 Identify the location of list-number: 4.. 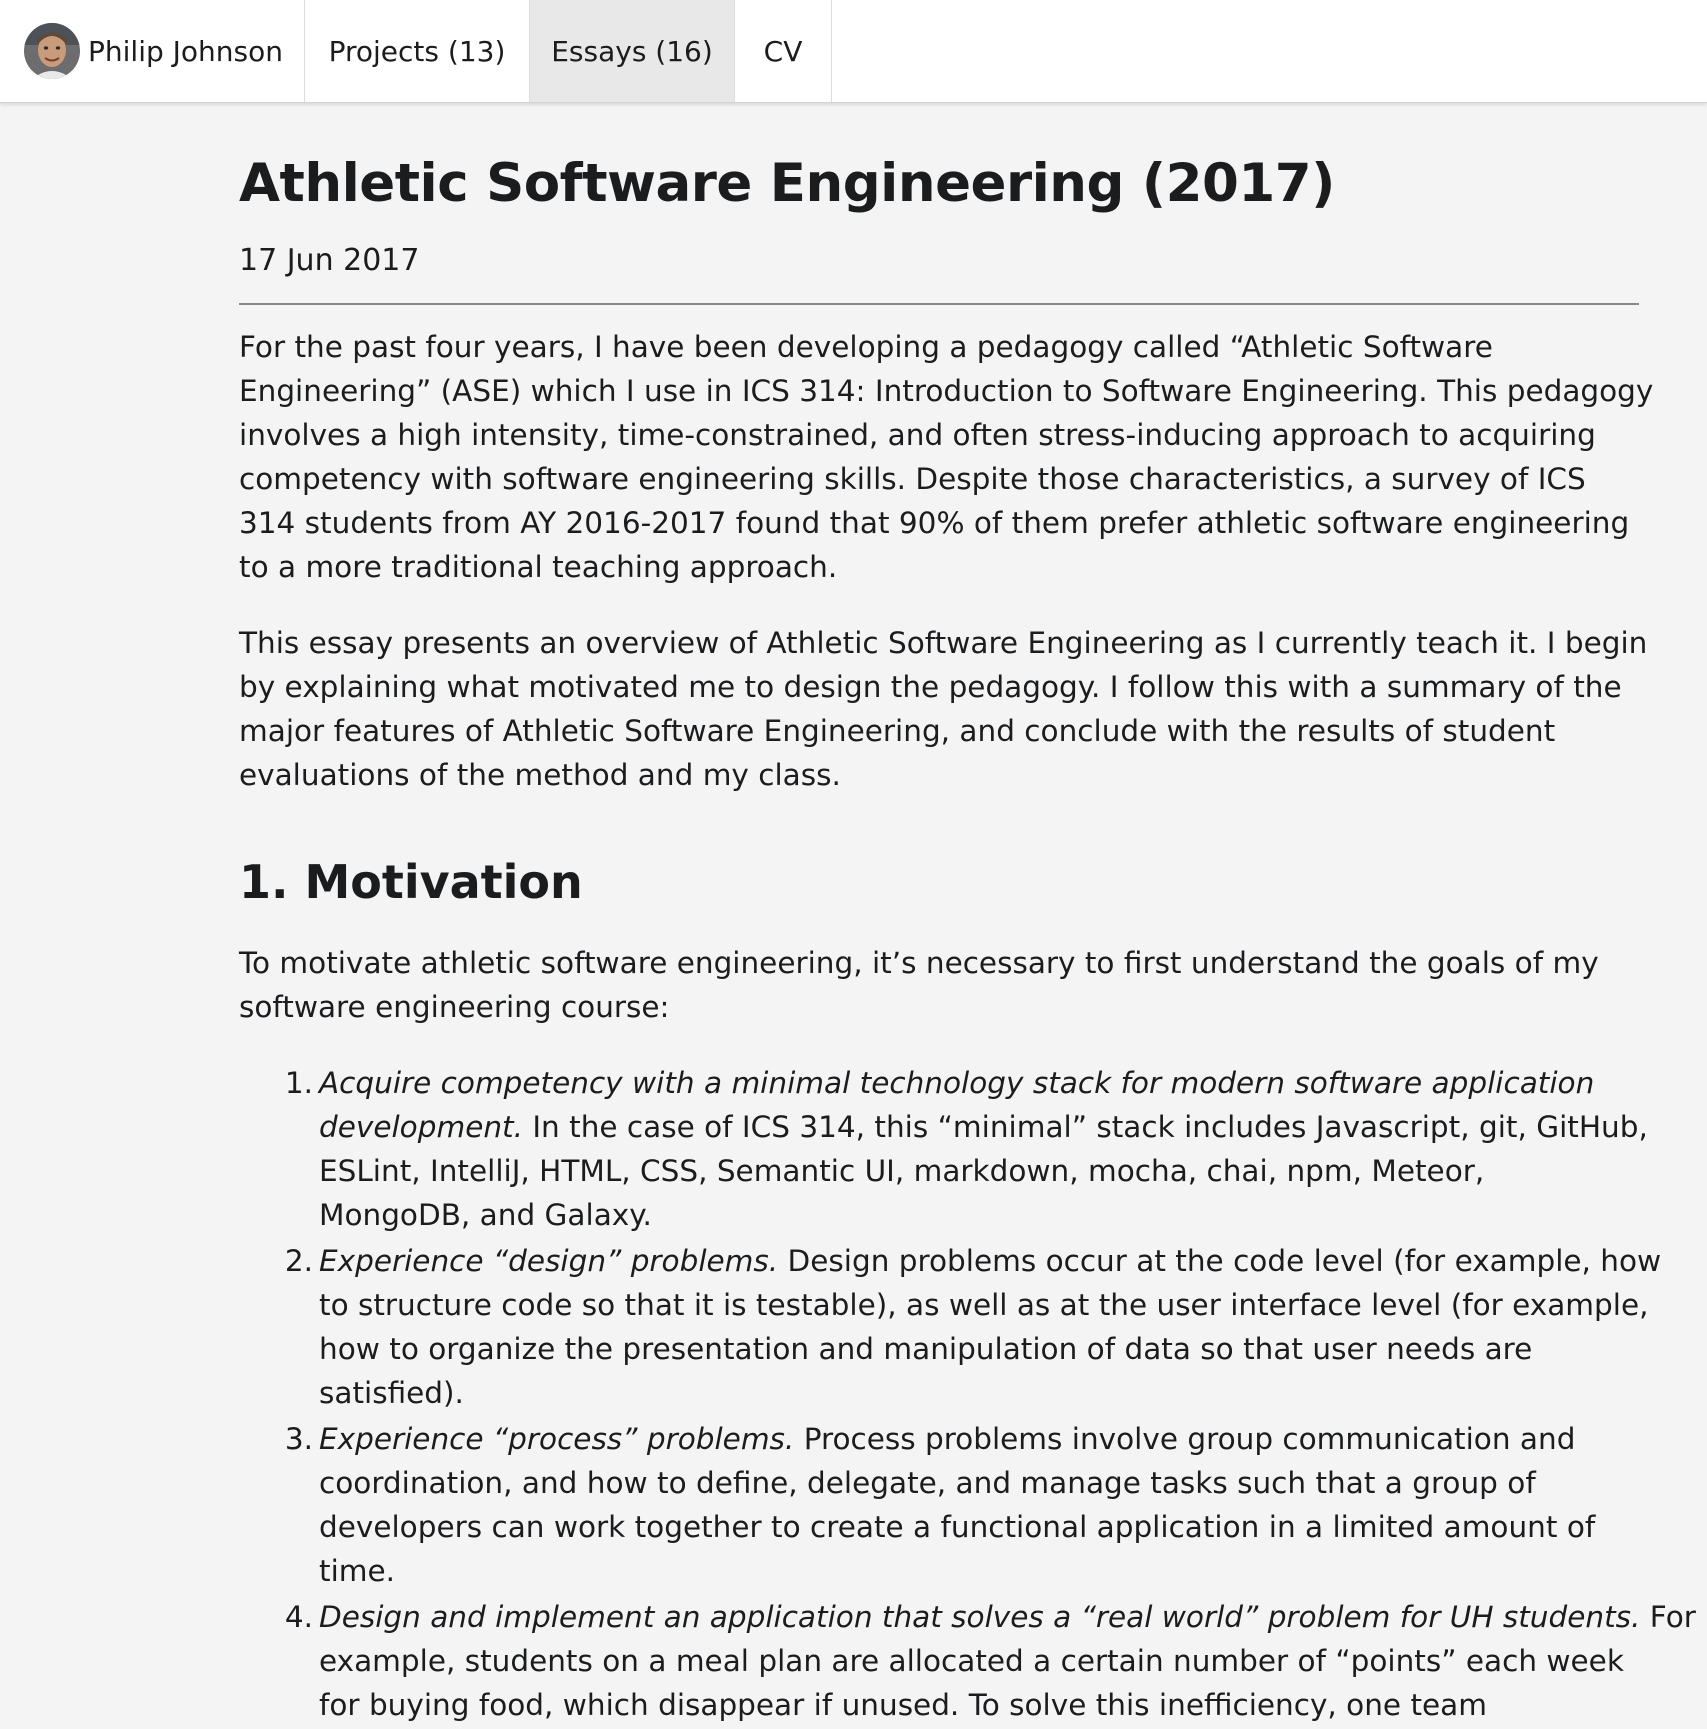
(298, 1617).